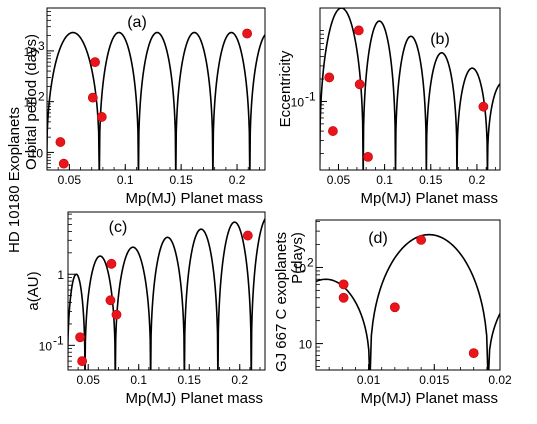  I want to click on panel-label: (d), so click(378, 238).